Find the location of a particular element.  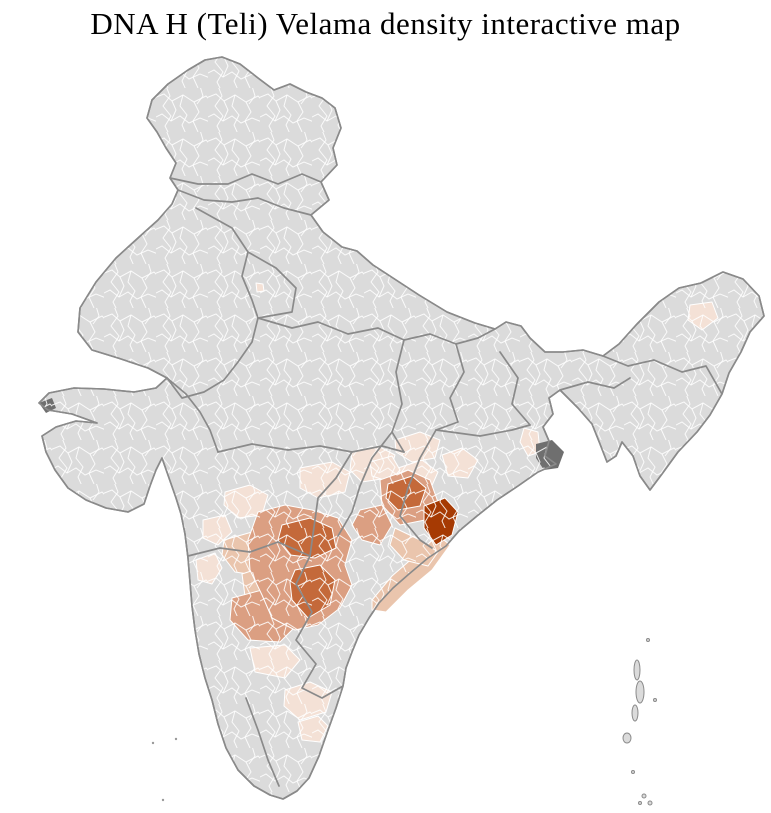

andaman-nicobar-islands is located at coordinates (639, 722).